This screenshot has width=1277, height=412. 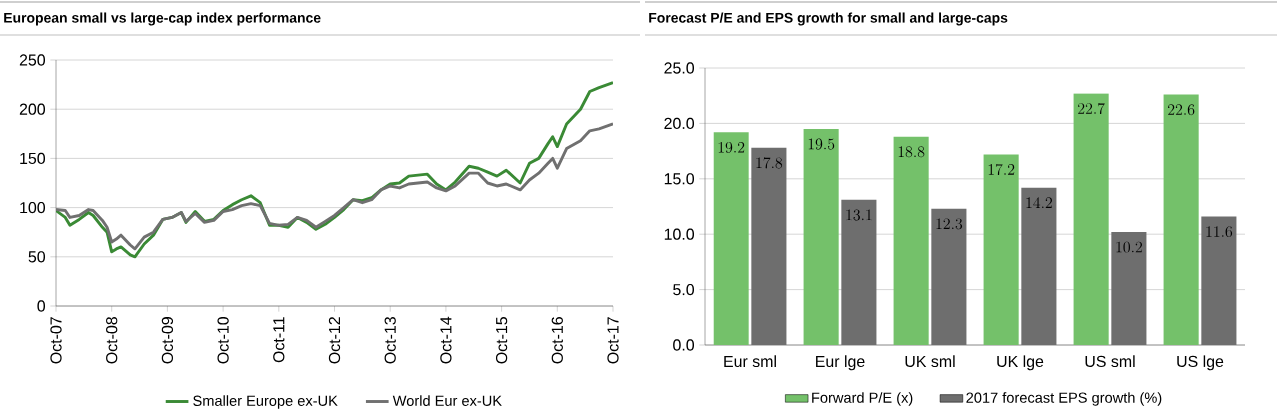 What do you see at coordinates (731, 147) in the screenshot?
I see `data-label: 19.2` at bounding box center [731, 147].